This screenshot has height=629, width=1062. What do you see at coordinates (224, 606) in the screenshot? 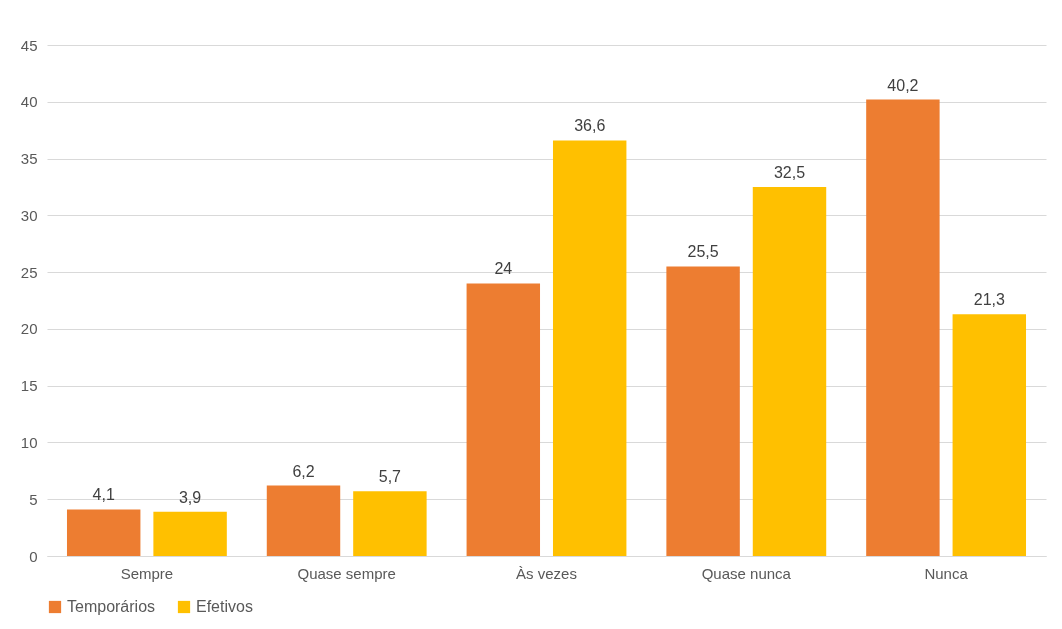
I see `legend-label: Efetivos` at bounding box center [224, 606].